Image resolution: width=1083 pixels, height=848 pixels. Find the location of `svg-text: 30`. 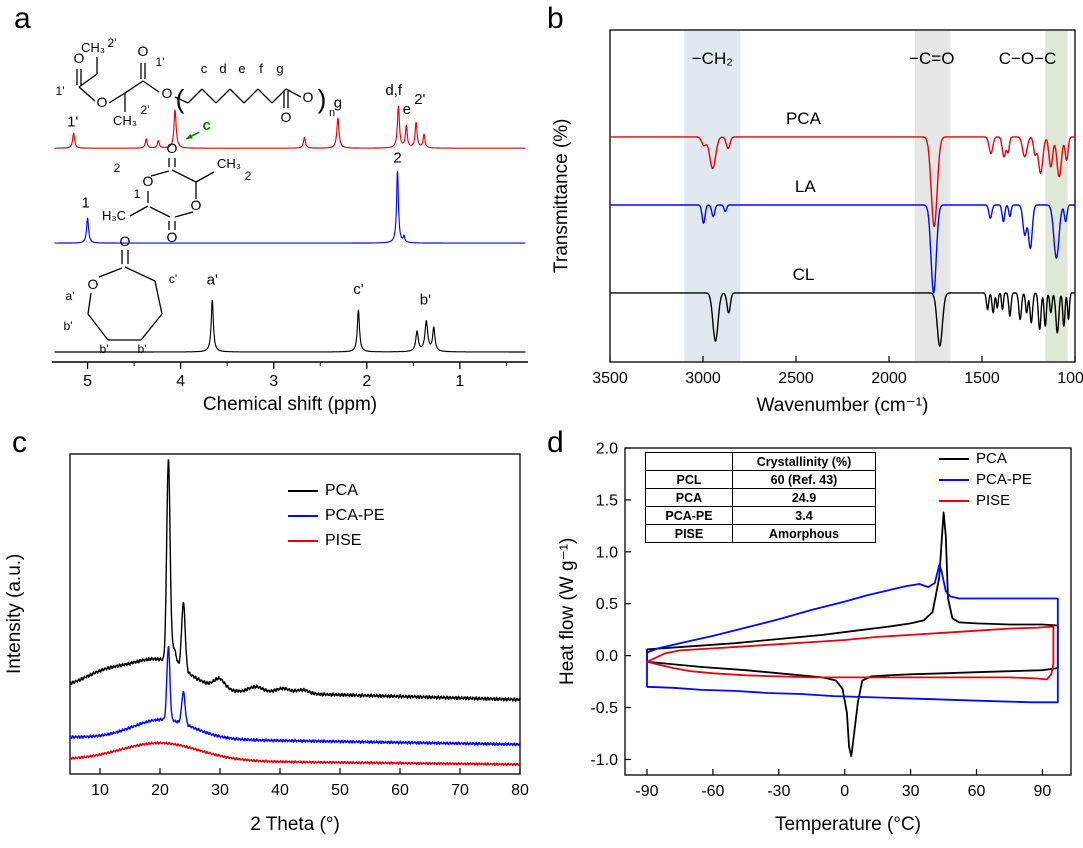

svg-text: 30 is located at coordinates (220, 790).